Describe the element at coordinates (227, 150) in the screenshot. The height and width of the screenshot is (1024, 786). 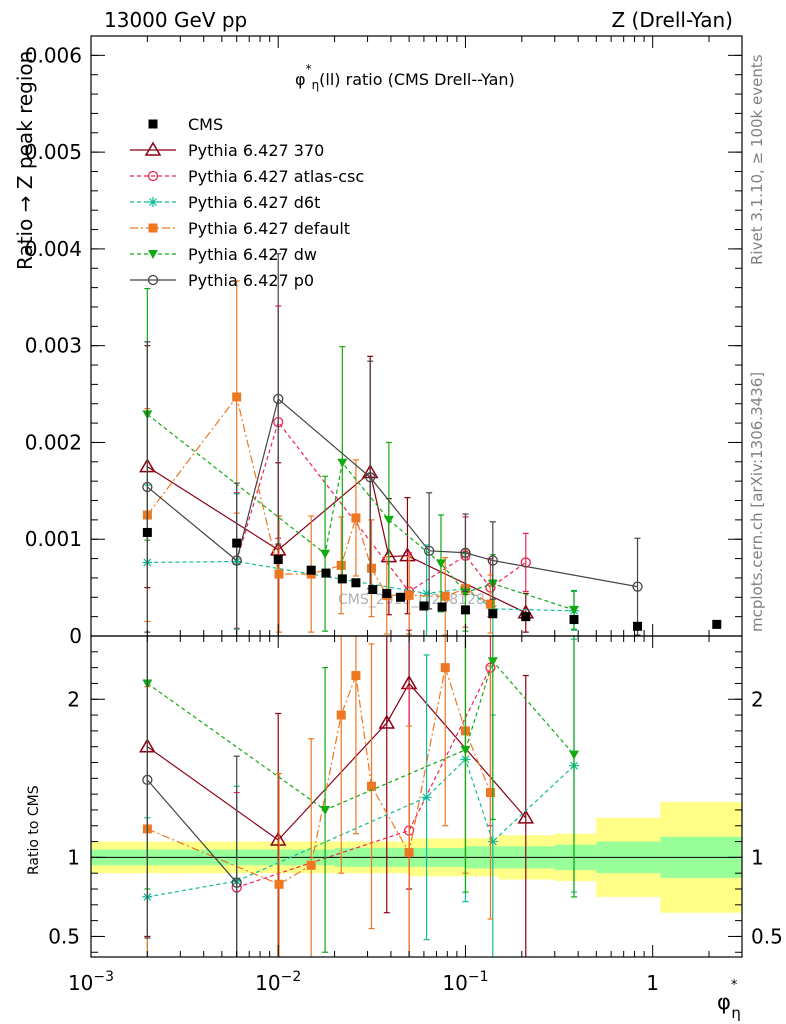
I see `legend-entry: Pythia 6.427 370` at that location.